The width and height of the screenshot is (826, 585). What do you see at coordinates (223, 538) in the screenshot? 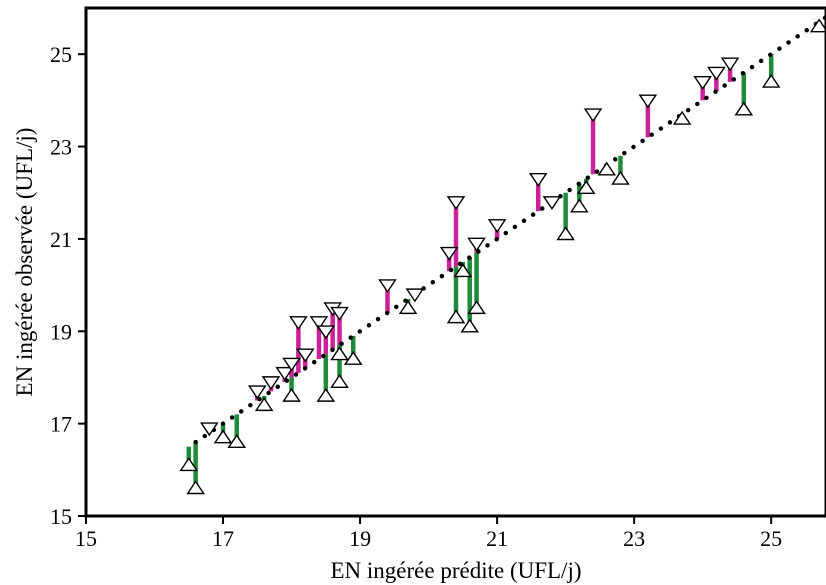
I see `x-tick-label: 17` at bounding box center [223, 538].